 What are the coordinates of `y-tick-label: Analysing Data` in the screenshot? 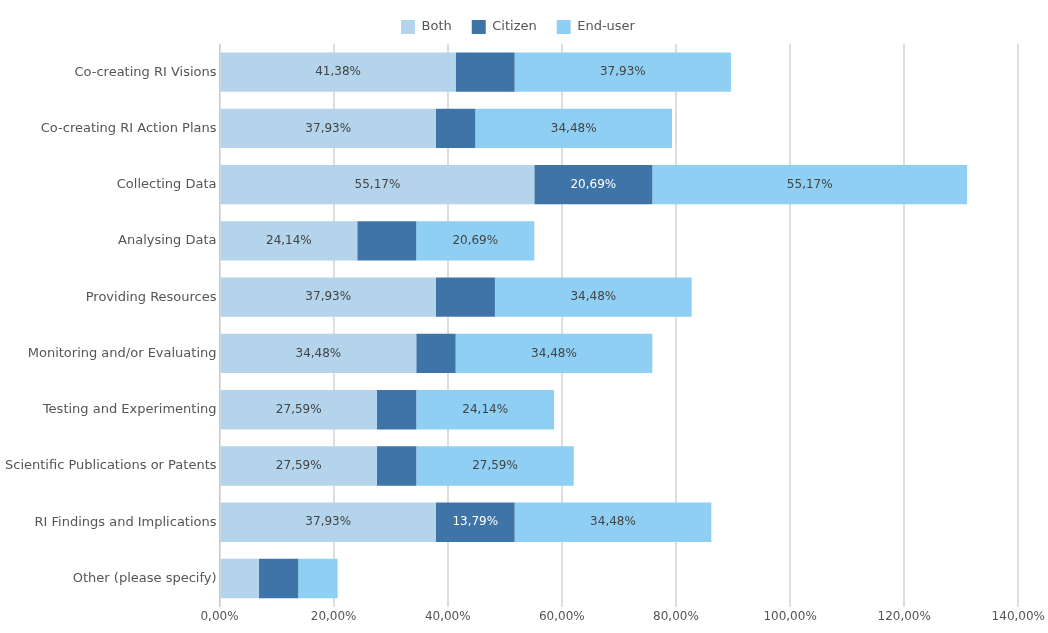 It's located at (167, 240).